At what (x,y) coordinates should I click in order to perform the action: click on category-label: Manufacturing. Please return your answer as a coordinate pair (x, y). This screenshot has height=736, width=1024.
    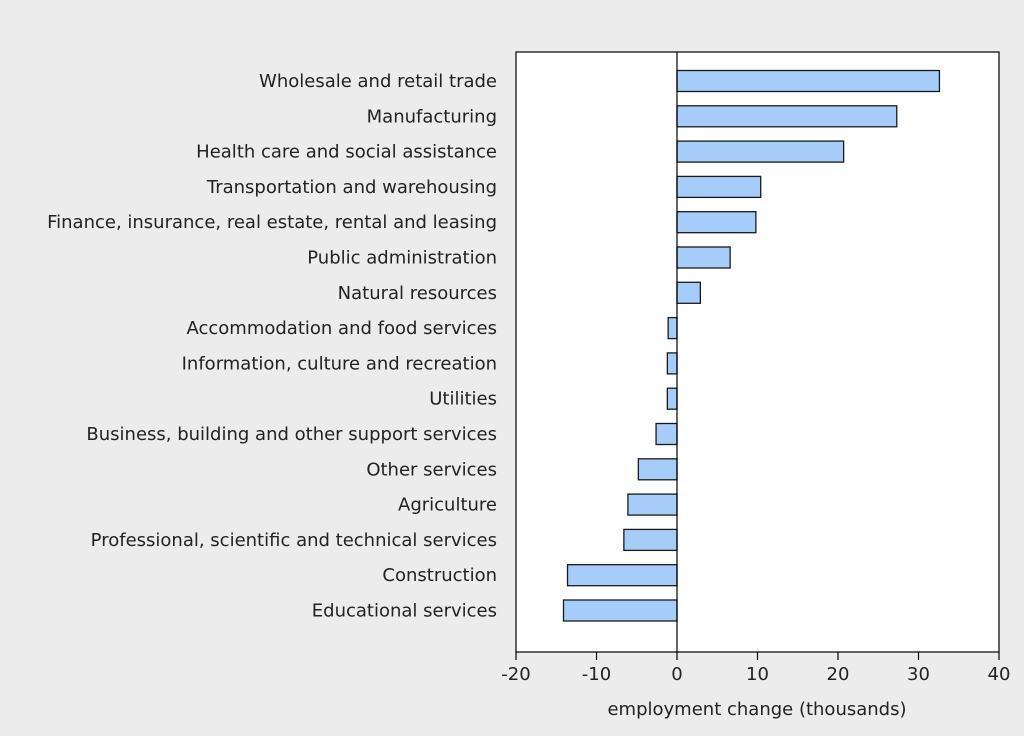
    Looking at the image, I should click on (432, 116).